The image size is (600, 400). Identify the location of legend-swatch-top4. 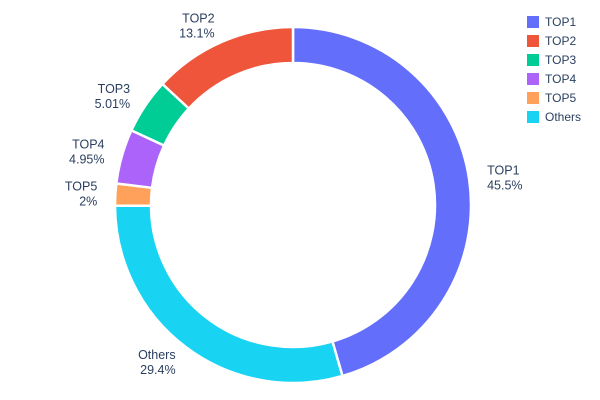
(533, 79).